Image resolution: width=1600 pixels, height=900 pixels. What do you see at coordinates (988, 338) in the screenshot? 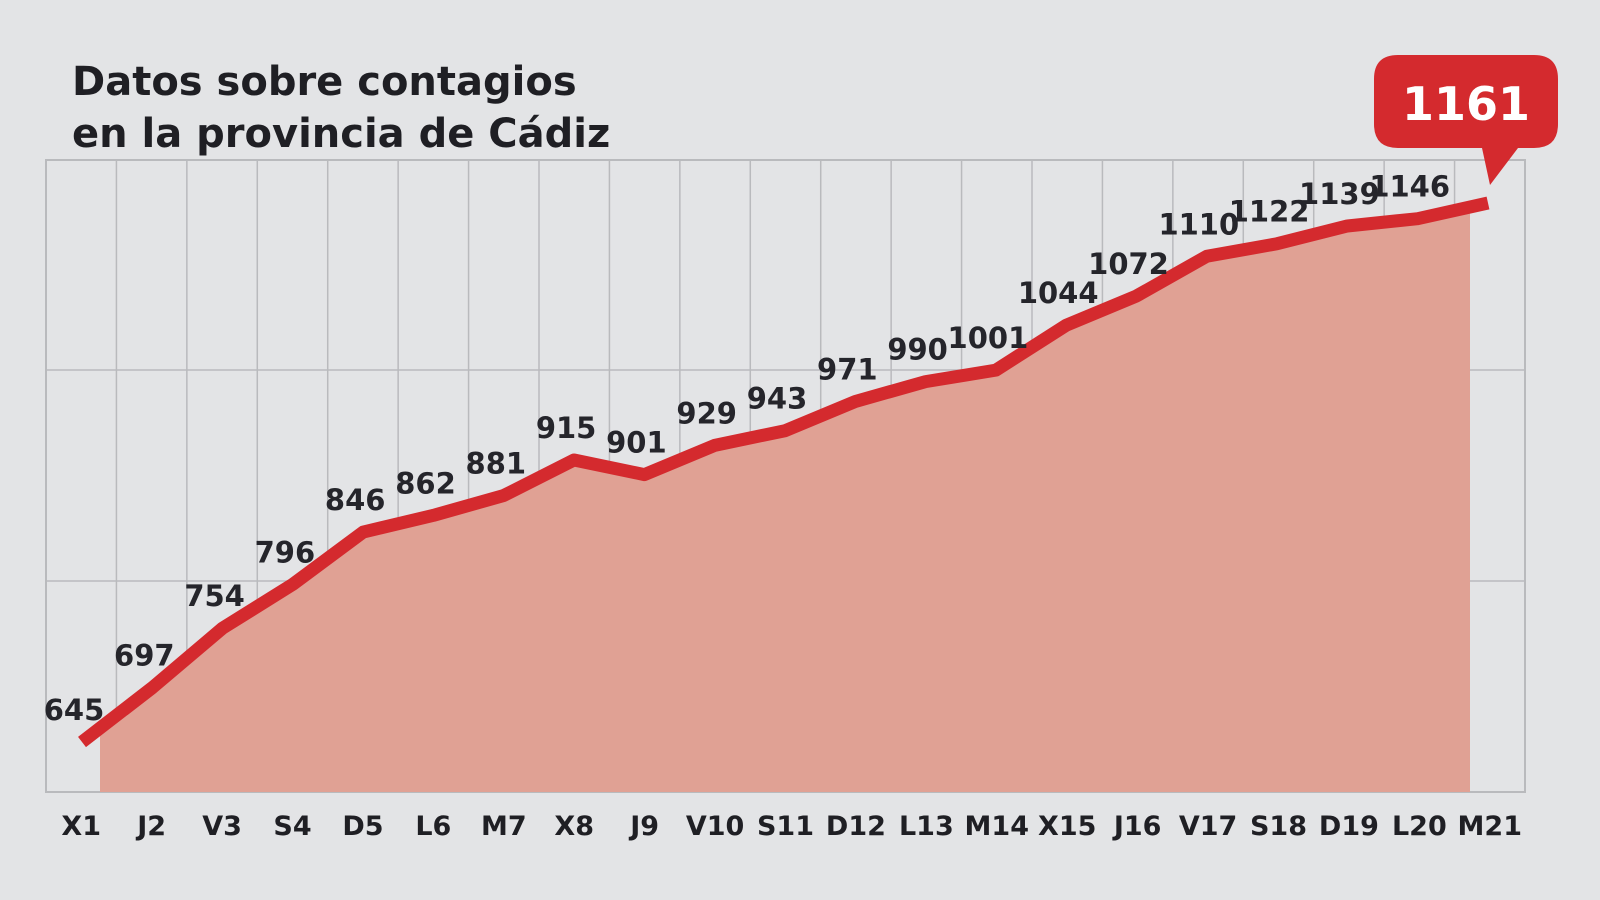
I see `data-label: 1001` at bounding box center [988, 338].